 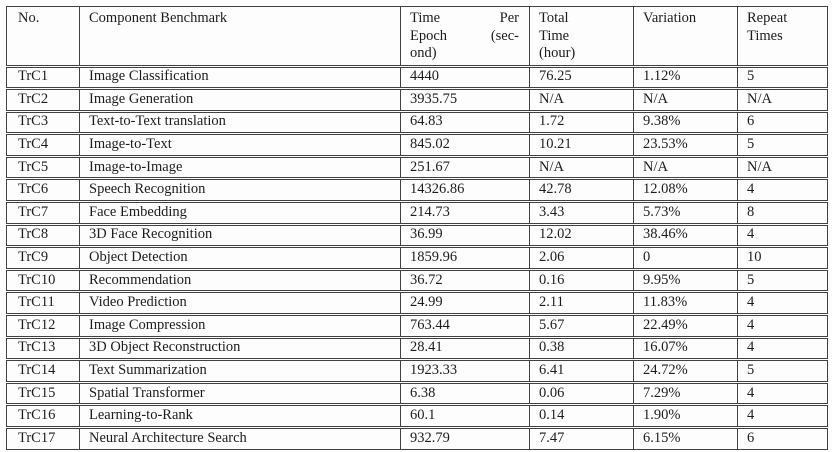 I want to click on cell-component: Text Summarization, so click(x=239, y=371).